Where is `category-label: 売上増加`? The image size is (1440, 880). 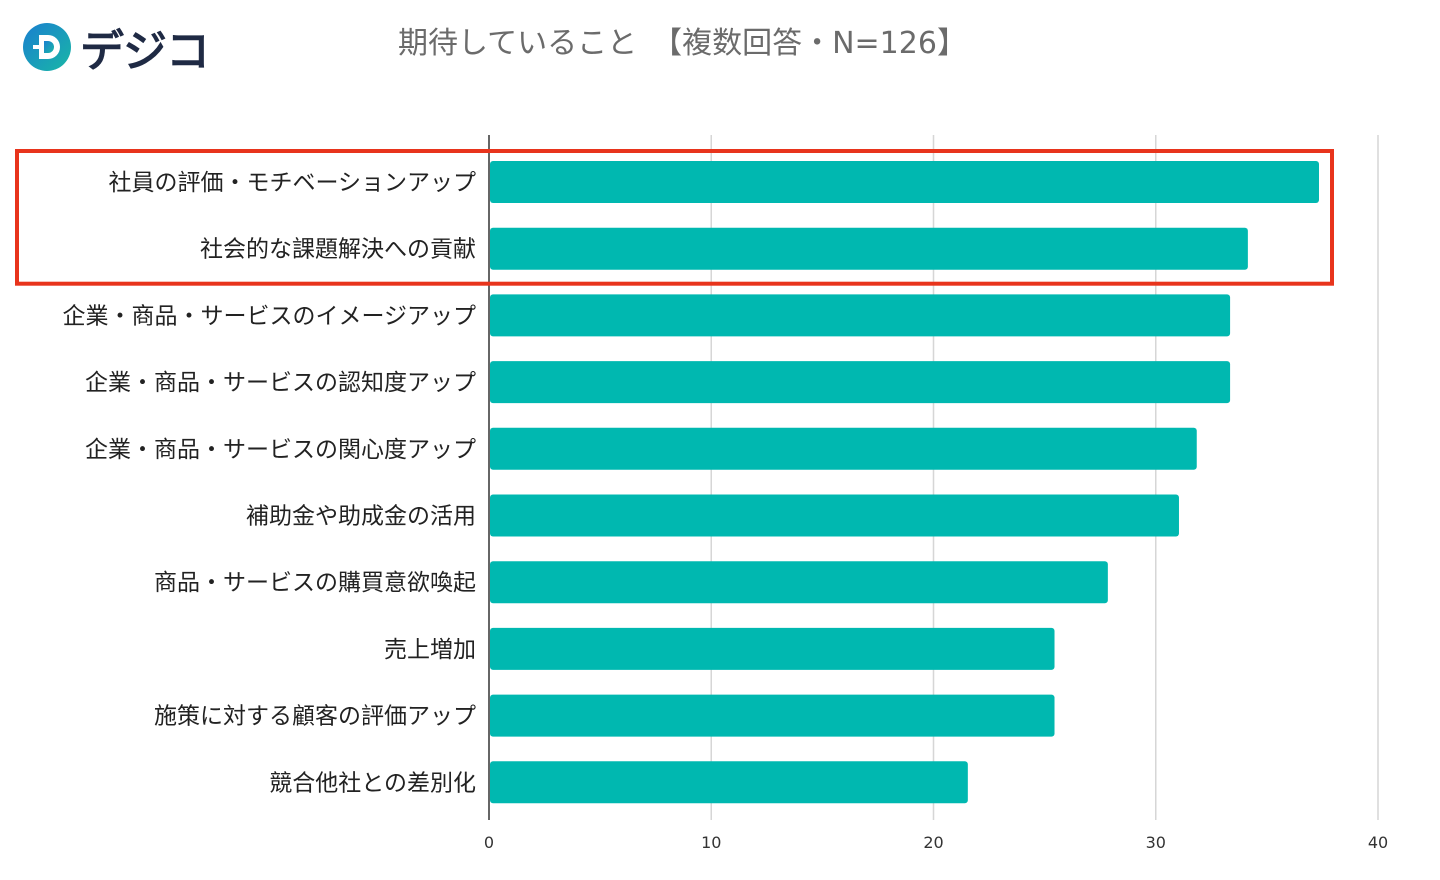
category-label: 売上増加 is located at coordinates (430, 650).